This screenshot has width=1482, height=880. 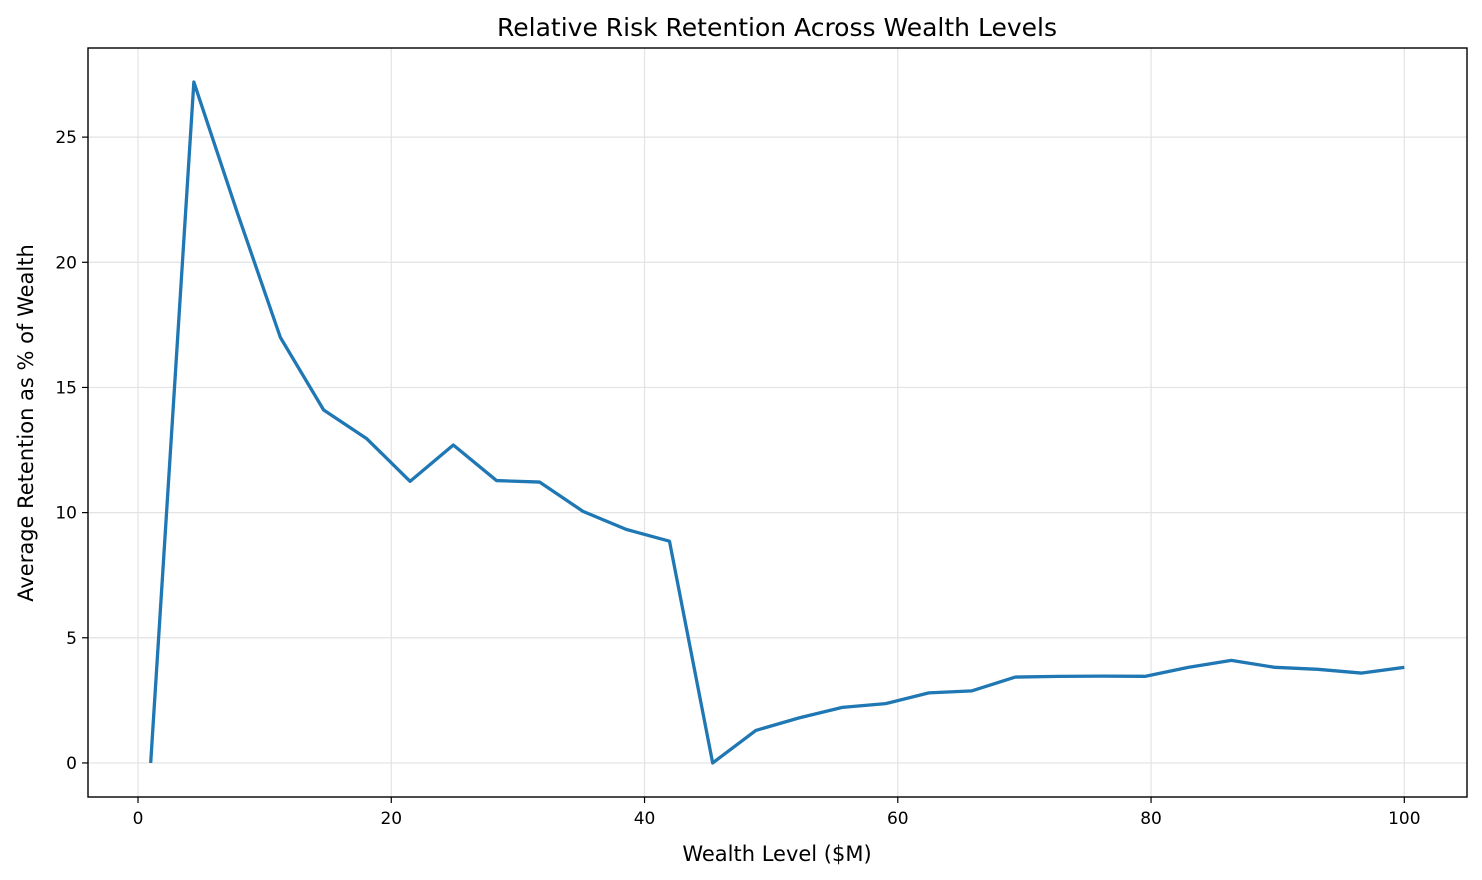 I want to click on y-tick-label: 5, so click(x=71, y=639).